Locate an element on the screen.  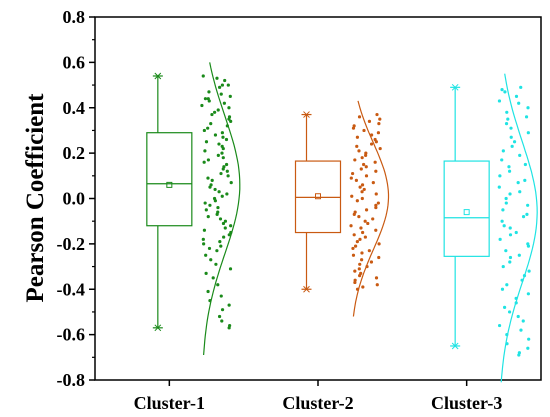
box-mean-marker is located at coordinates (318, 196).